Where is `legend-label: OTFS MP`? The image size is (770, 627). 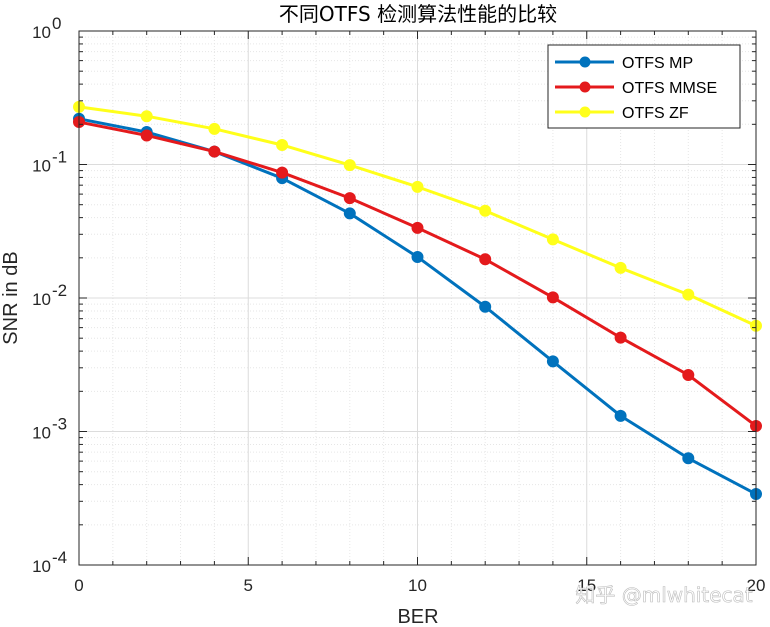 legend-label: OTFS MP is located at coordinates (657, 63).